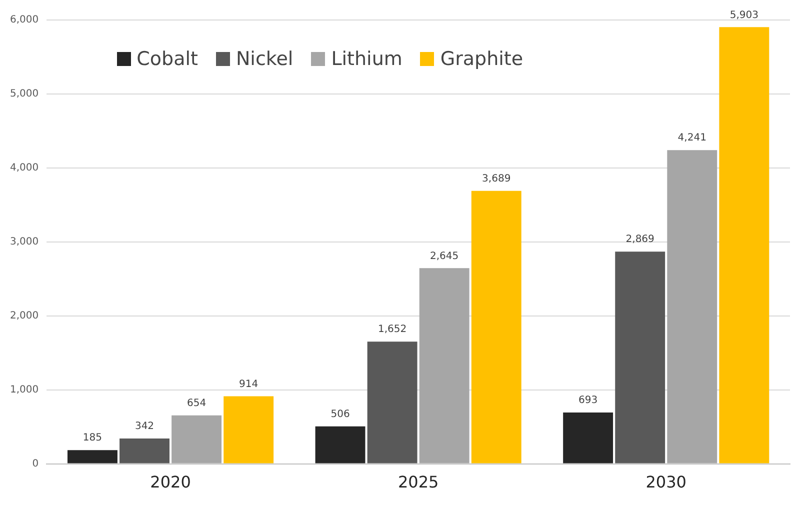  I want to click on data-label: 506, so click(340, 414).